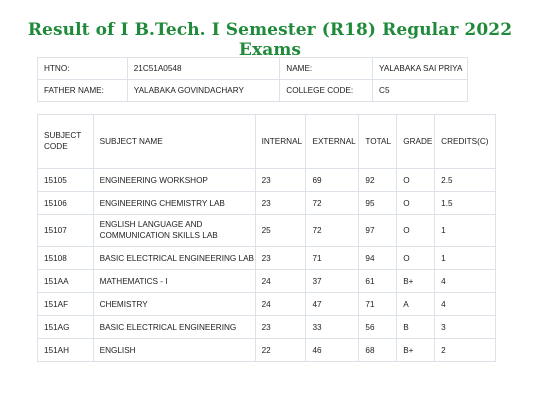  What do you see at coordinates (82, 68) in the screenshot?
I see `htno-label: HTNO:` at bounding box center [82, 68].